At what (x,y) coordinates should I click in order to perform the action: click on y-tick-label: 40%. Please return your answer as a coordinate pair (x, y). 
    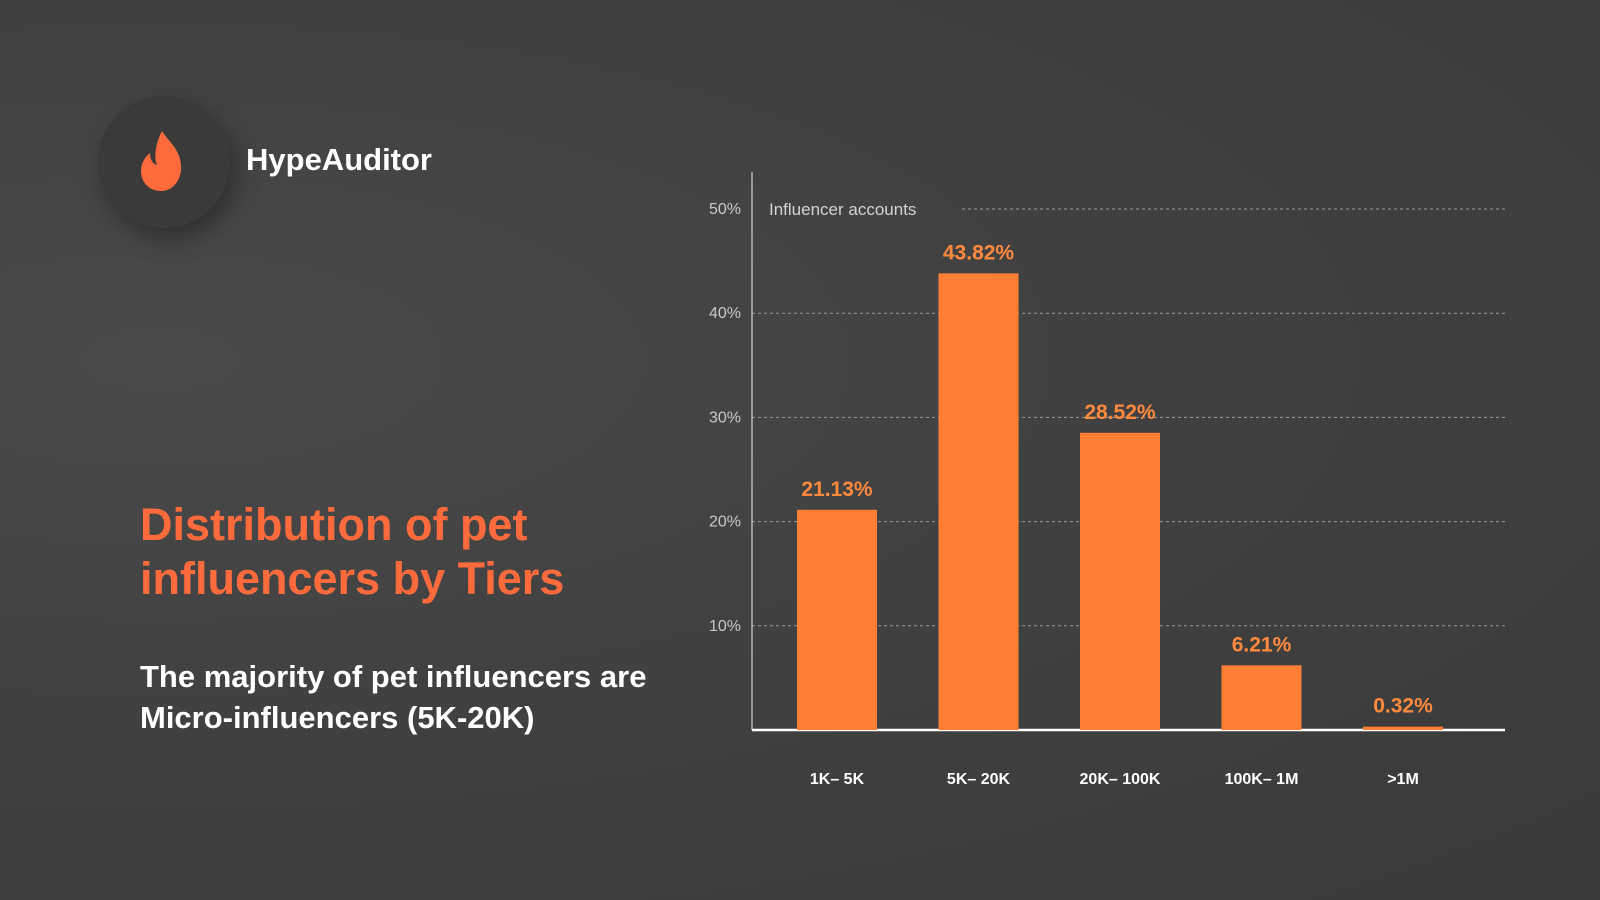
    Looking at the image, I should click on (725, 313).